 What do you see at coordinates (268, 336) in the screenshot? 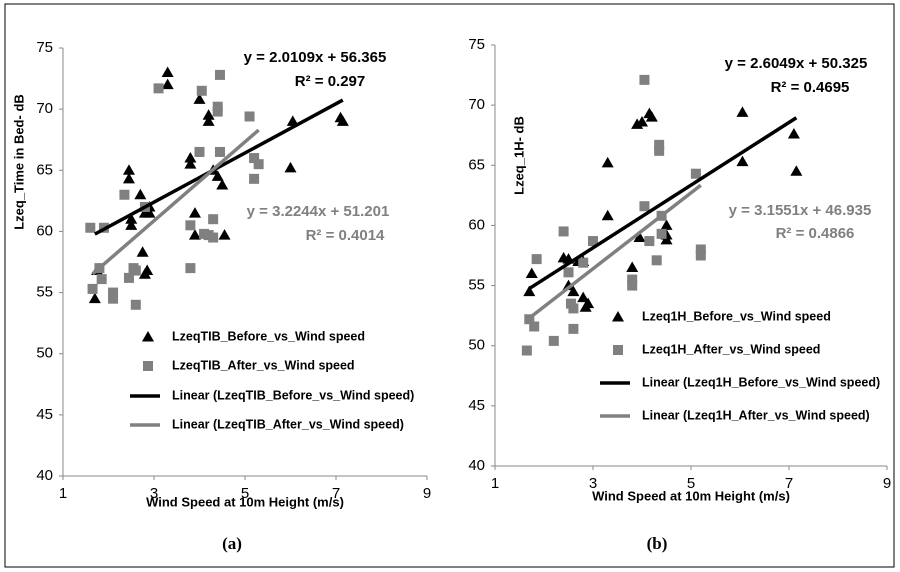
I see `legend-label: LzeqTIB_Before_vs_Wind speed` at bounding box center [268, 336].